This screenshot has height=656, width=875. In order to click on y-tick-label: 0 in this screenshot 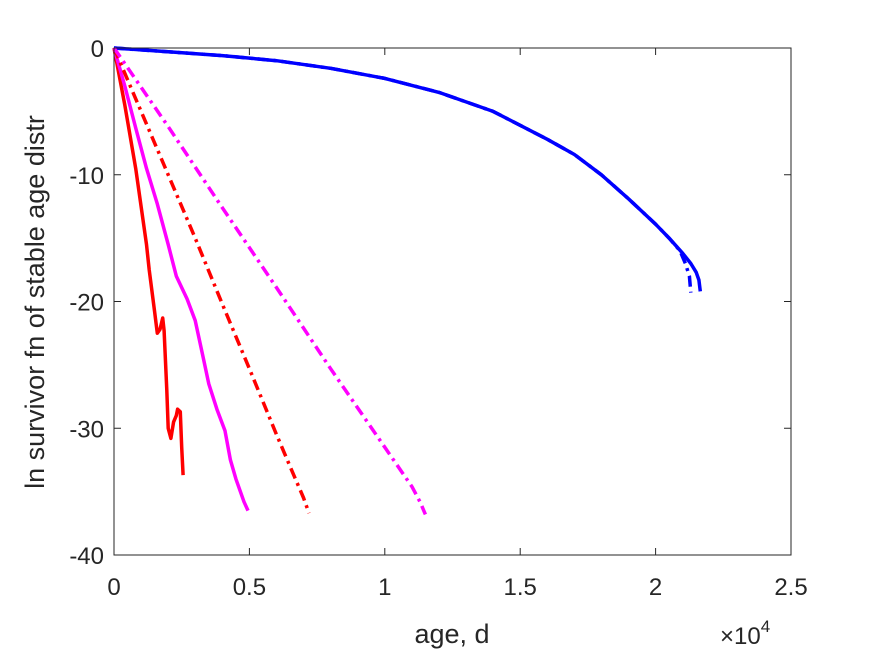, I will do `click(97, 49)`.